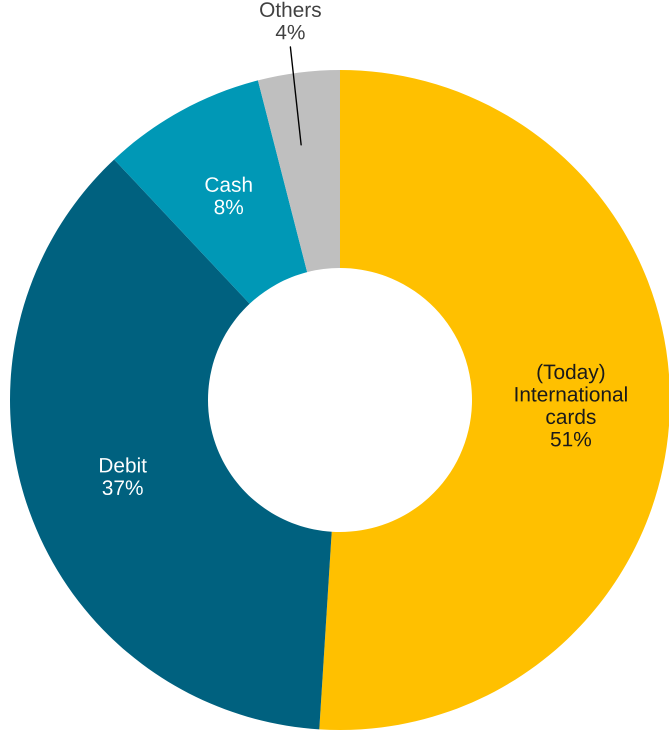  What do you see at coordinates (229, 207) in the screenshot?
I see `data-label: 8%` at bounding box center [229, 207].